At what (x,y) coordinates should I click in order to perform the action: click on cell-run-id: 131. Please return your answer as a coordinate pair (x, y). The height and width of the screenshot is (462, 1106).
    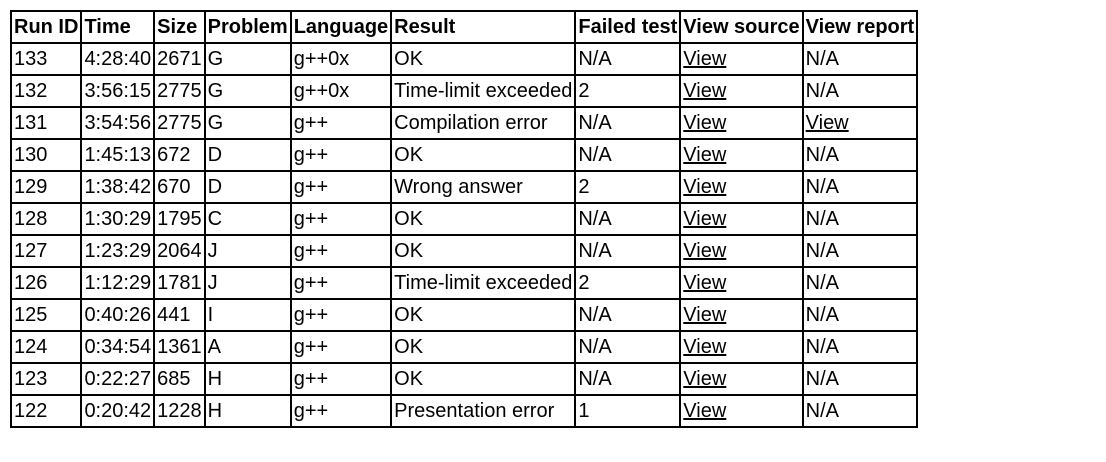
    Looking at the image, I should click on (46, 123).